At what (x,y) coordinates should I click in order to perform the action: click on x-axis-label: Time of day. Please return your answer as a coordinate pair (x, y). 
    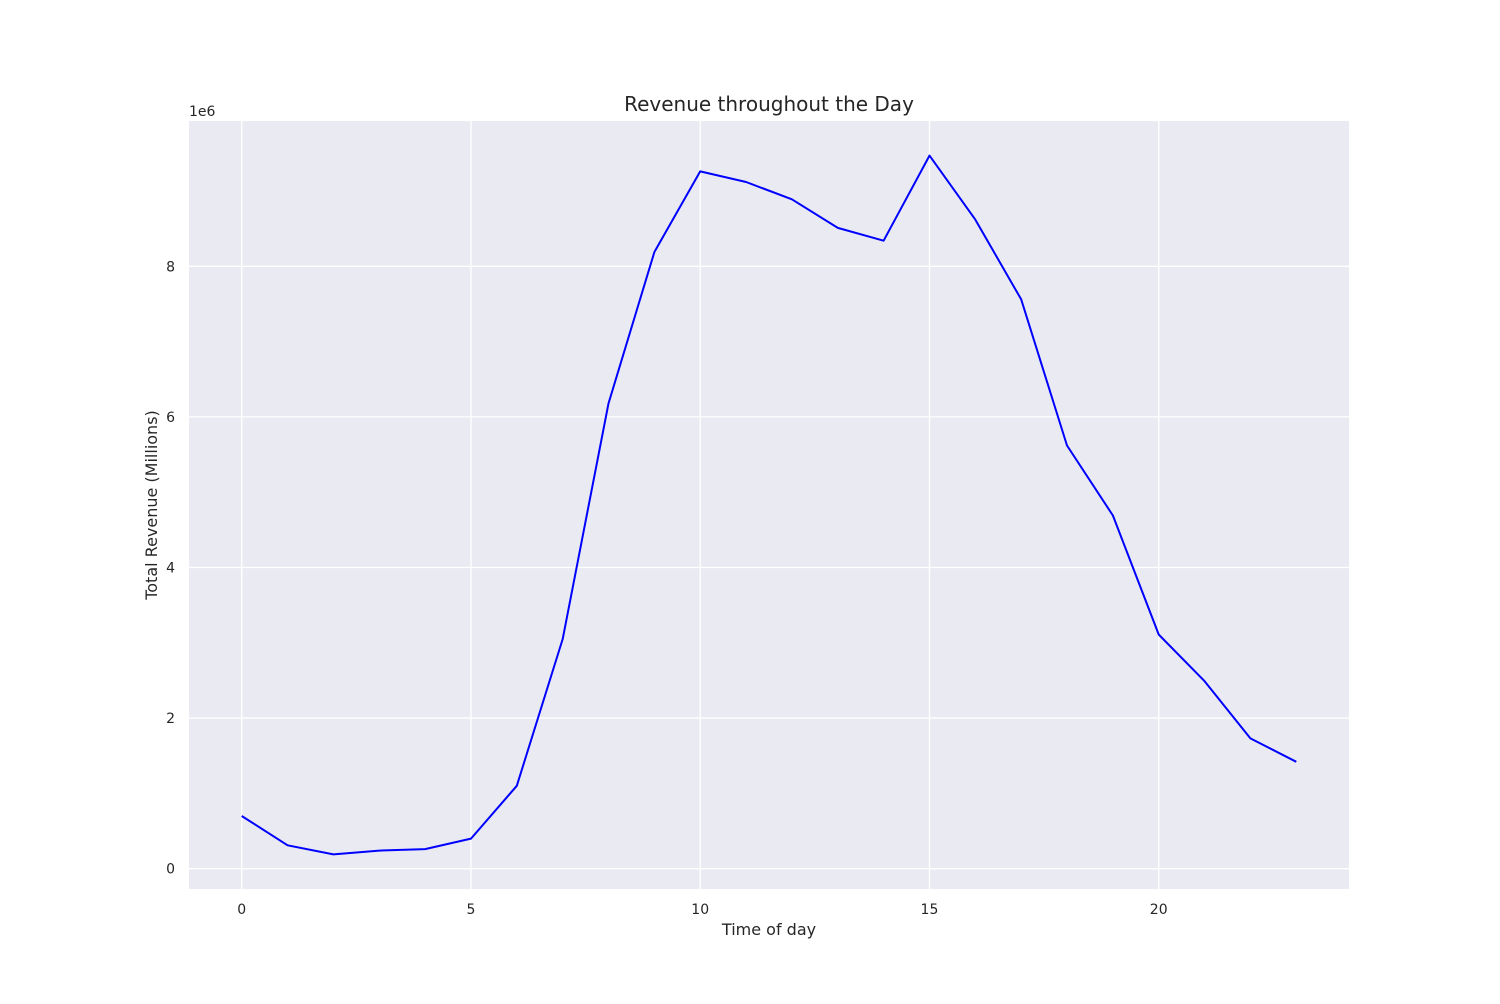
    Looking at the image, I should click on (768, 929).